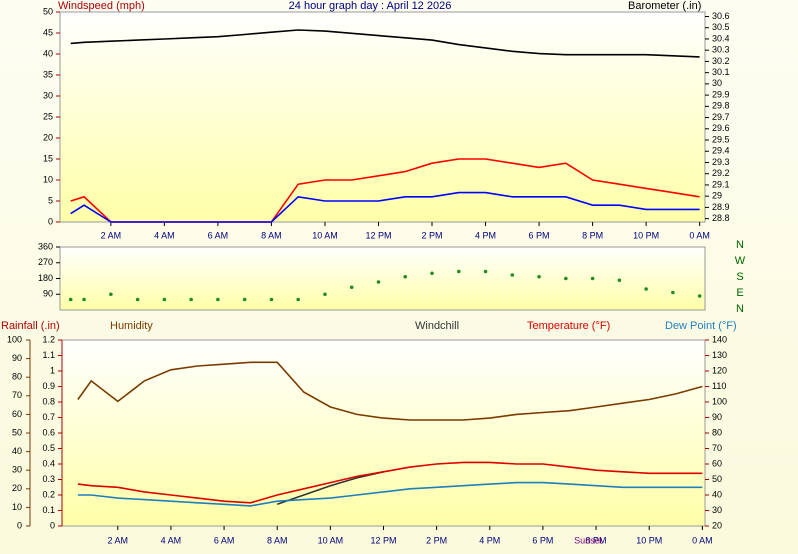 The height and width of the screenshot is (554, 798). Describe the element at coordinates (48, 448) in the screenshot. I see `y-tick-label: 0.5` at that location.